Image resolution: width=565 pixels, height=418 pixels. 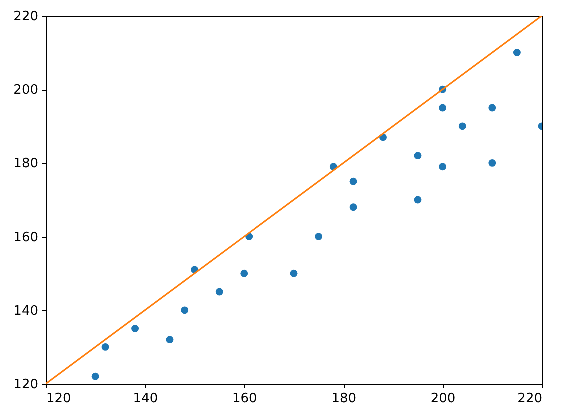 What do you see at coordinates (26, 164) in the screenshot?
I see `y-tick-label: 180` at bounding box center [26, 164].